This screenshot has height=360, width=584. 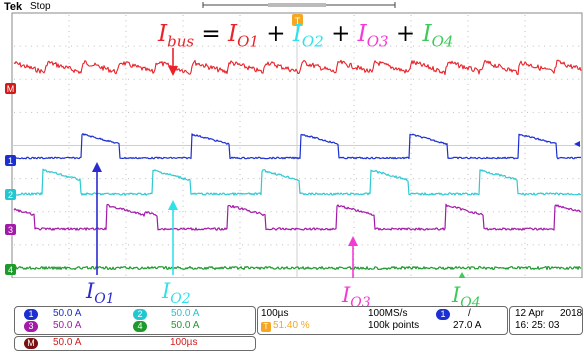 What do you see at coordinates (388, 313) in the screenshot?
I see `sample-rate: 100MS/s` at bounding box center [388, 313].